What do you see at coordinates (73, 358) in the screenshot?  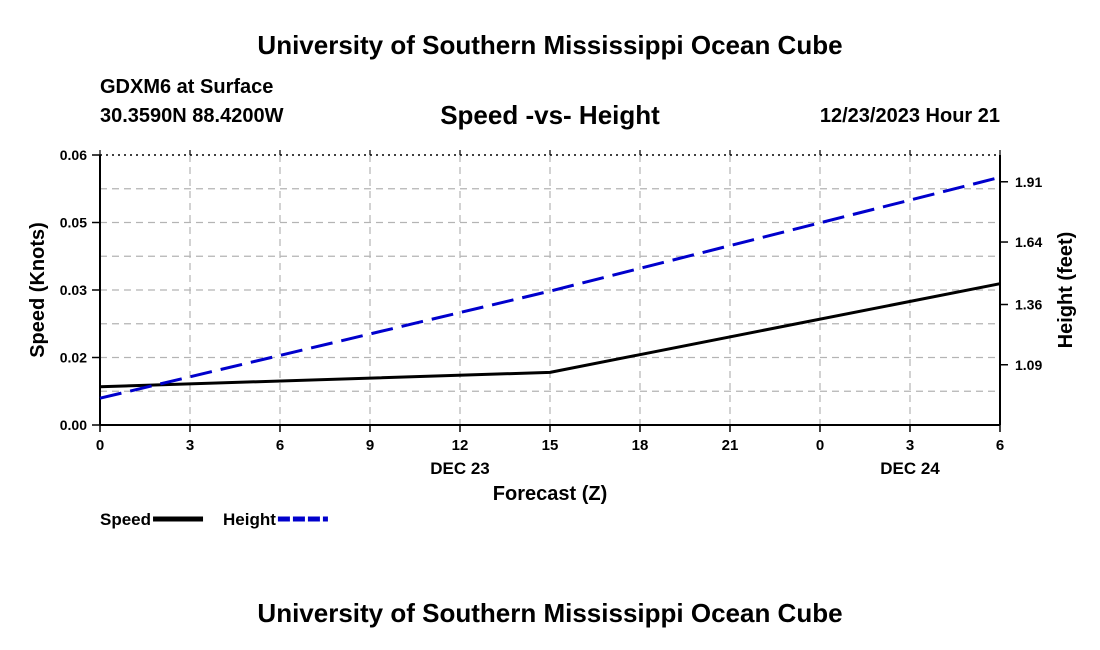 I see `y-tick-label-left: 0.02` at bounding box center [73, 358].